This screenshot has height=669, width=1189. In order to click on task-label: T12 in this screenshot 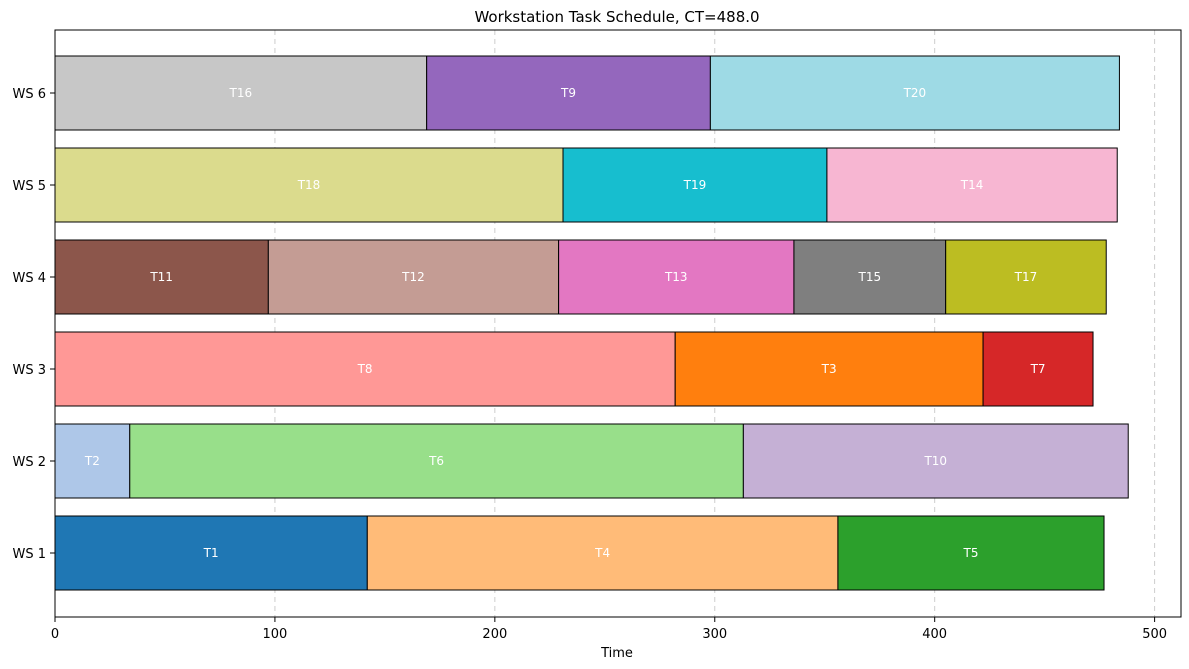, I will do `click(413, 277)`.